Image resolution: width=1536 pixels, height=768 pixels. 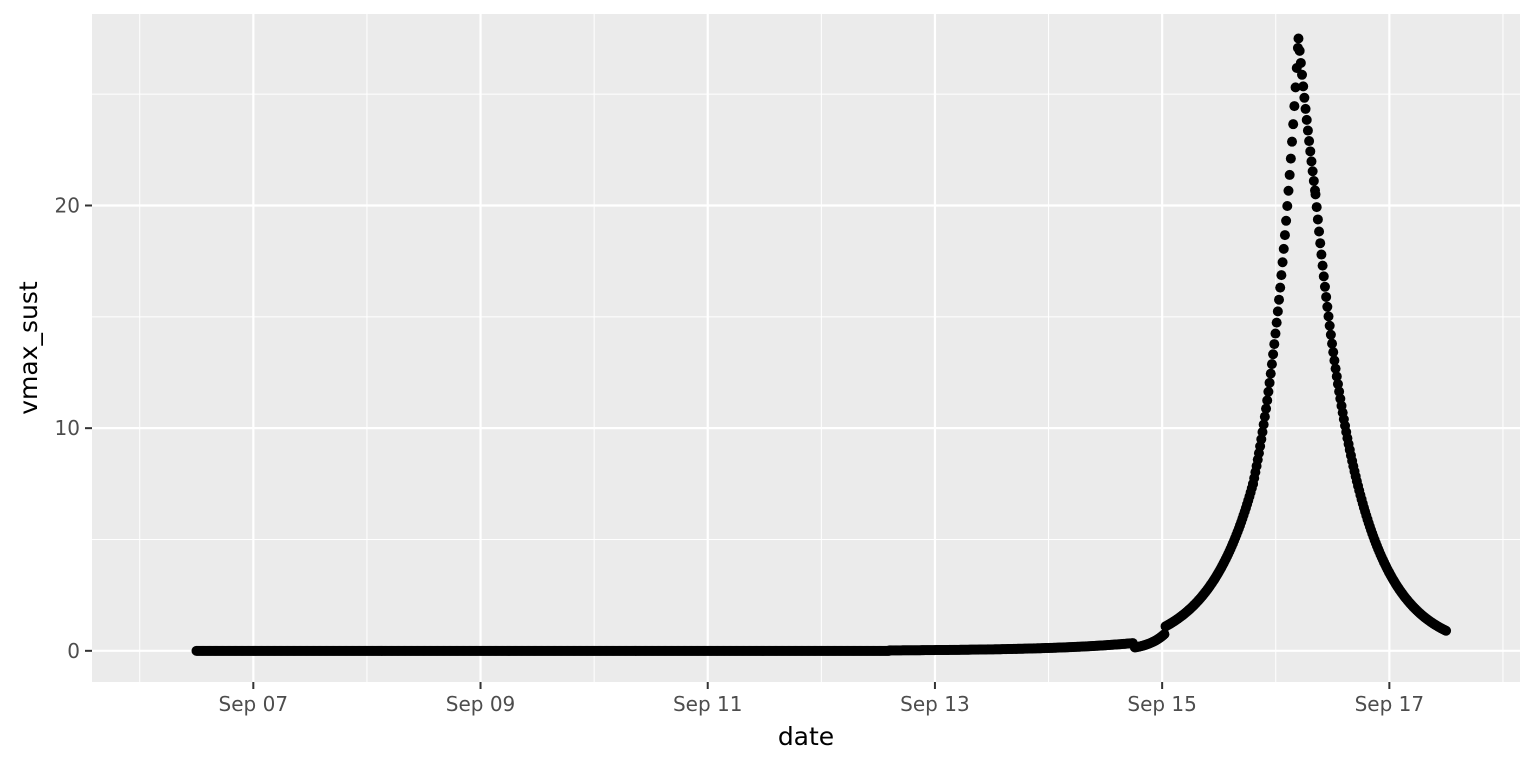 I want to click on y-axis-title: vmax_sust, so click(x=28, y=348).